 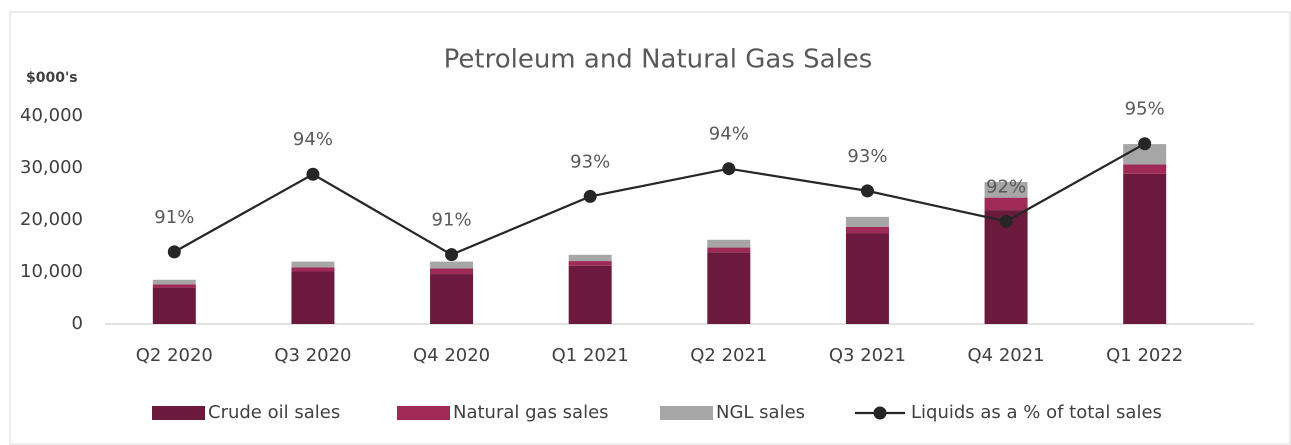 What do you see at coordinates (1145, 109) in the screenshot?
I see `data-label: 95%` at bounding box center [1145, 109].